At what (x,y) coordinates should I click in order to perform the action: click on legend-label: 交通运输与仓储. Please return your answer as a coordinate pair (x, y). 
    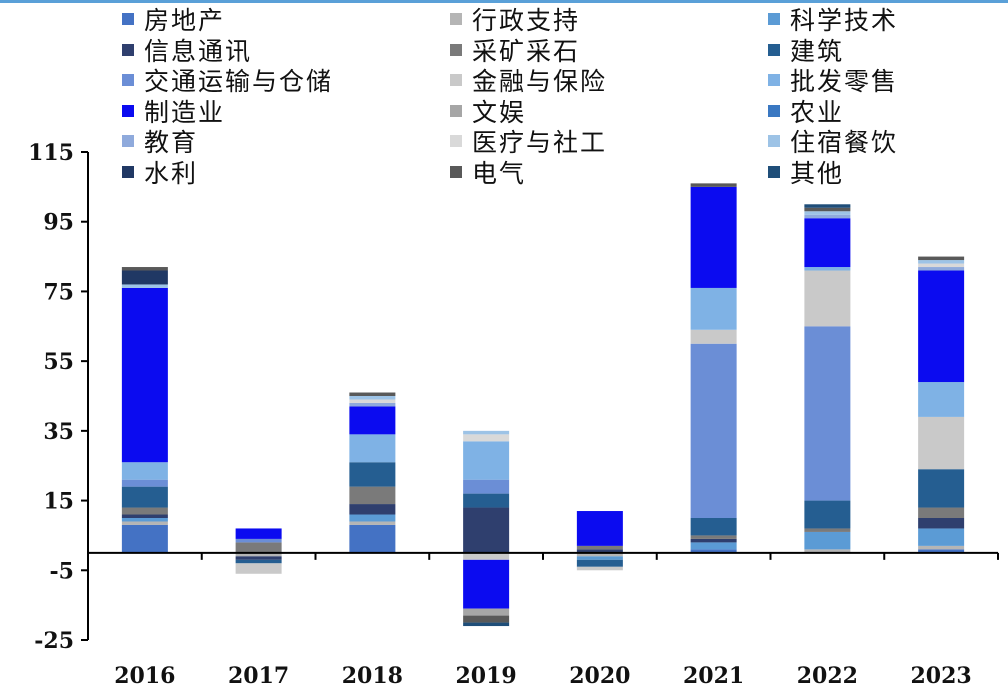
    Looking at the image, I should click on (239, 81).